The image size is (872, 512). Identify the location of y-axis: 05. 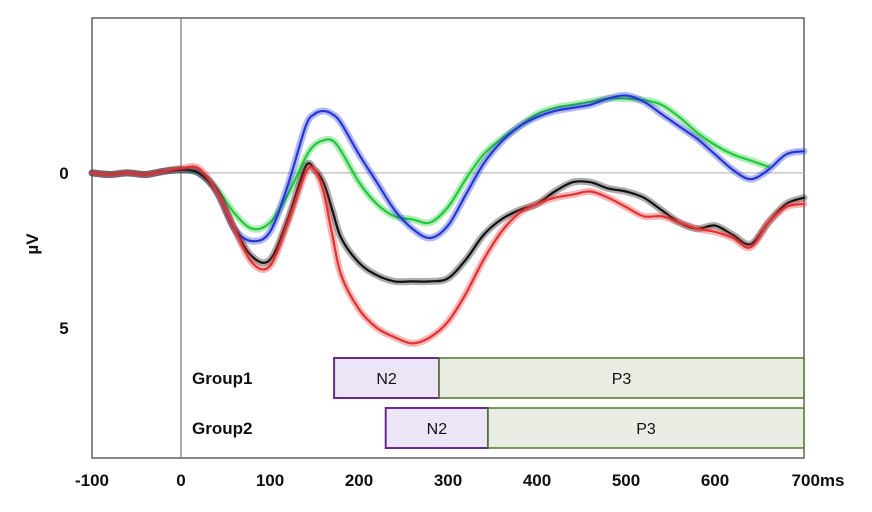
(63, 251).